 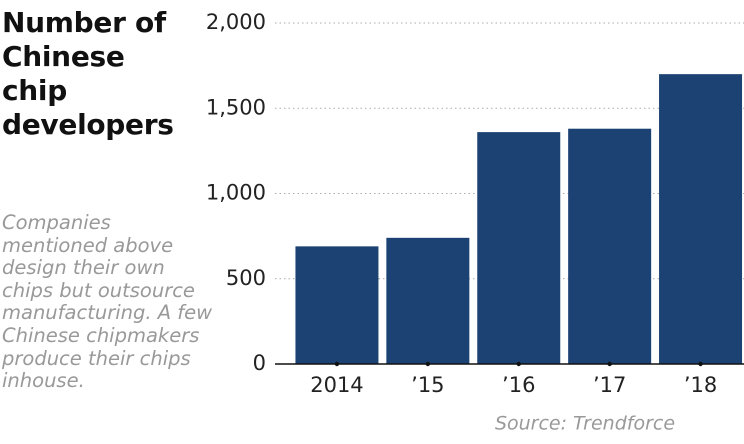 I want to click on x-tick-label: ’17, so click(x=609, y=385).